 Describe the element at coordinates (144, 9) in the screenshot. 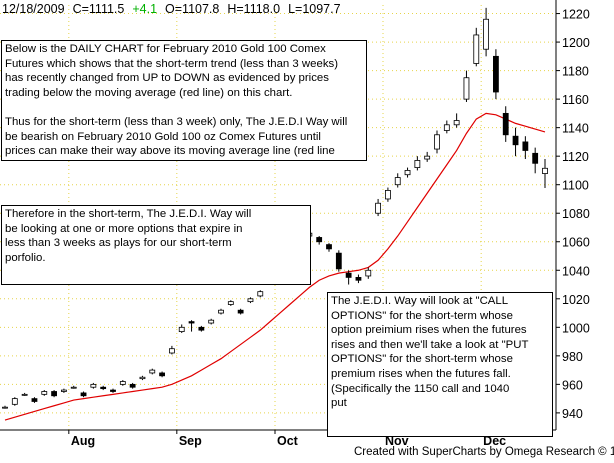

I see `header-field: +4.1` at that location.